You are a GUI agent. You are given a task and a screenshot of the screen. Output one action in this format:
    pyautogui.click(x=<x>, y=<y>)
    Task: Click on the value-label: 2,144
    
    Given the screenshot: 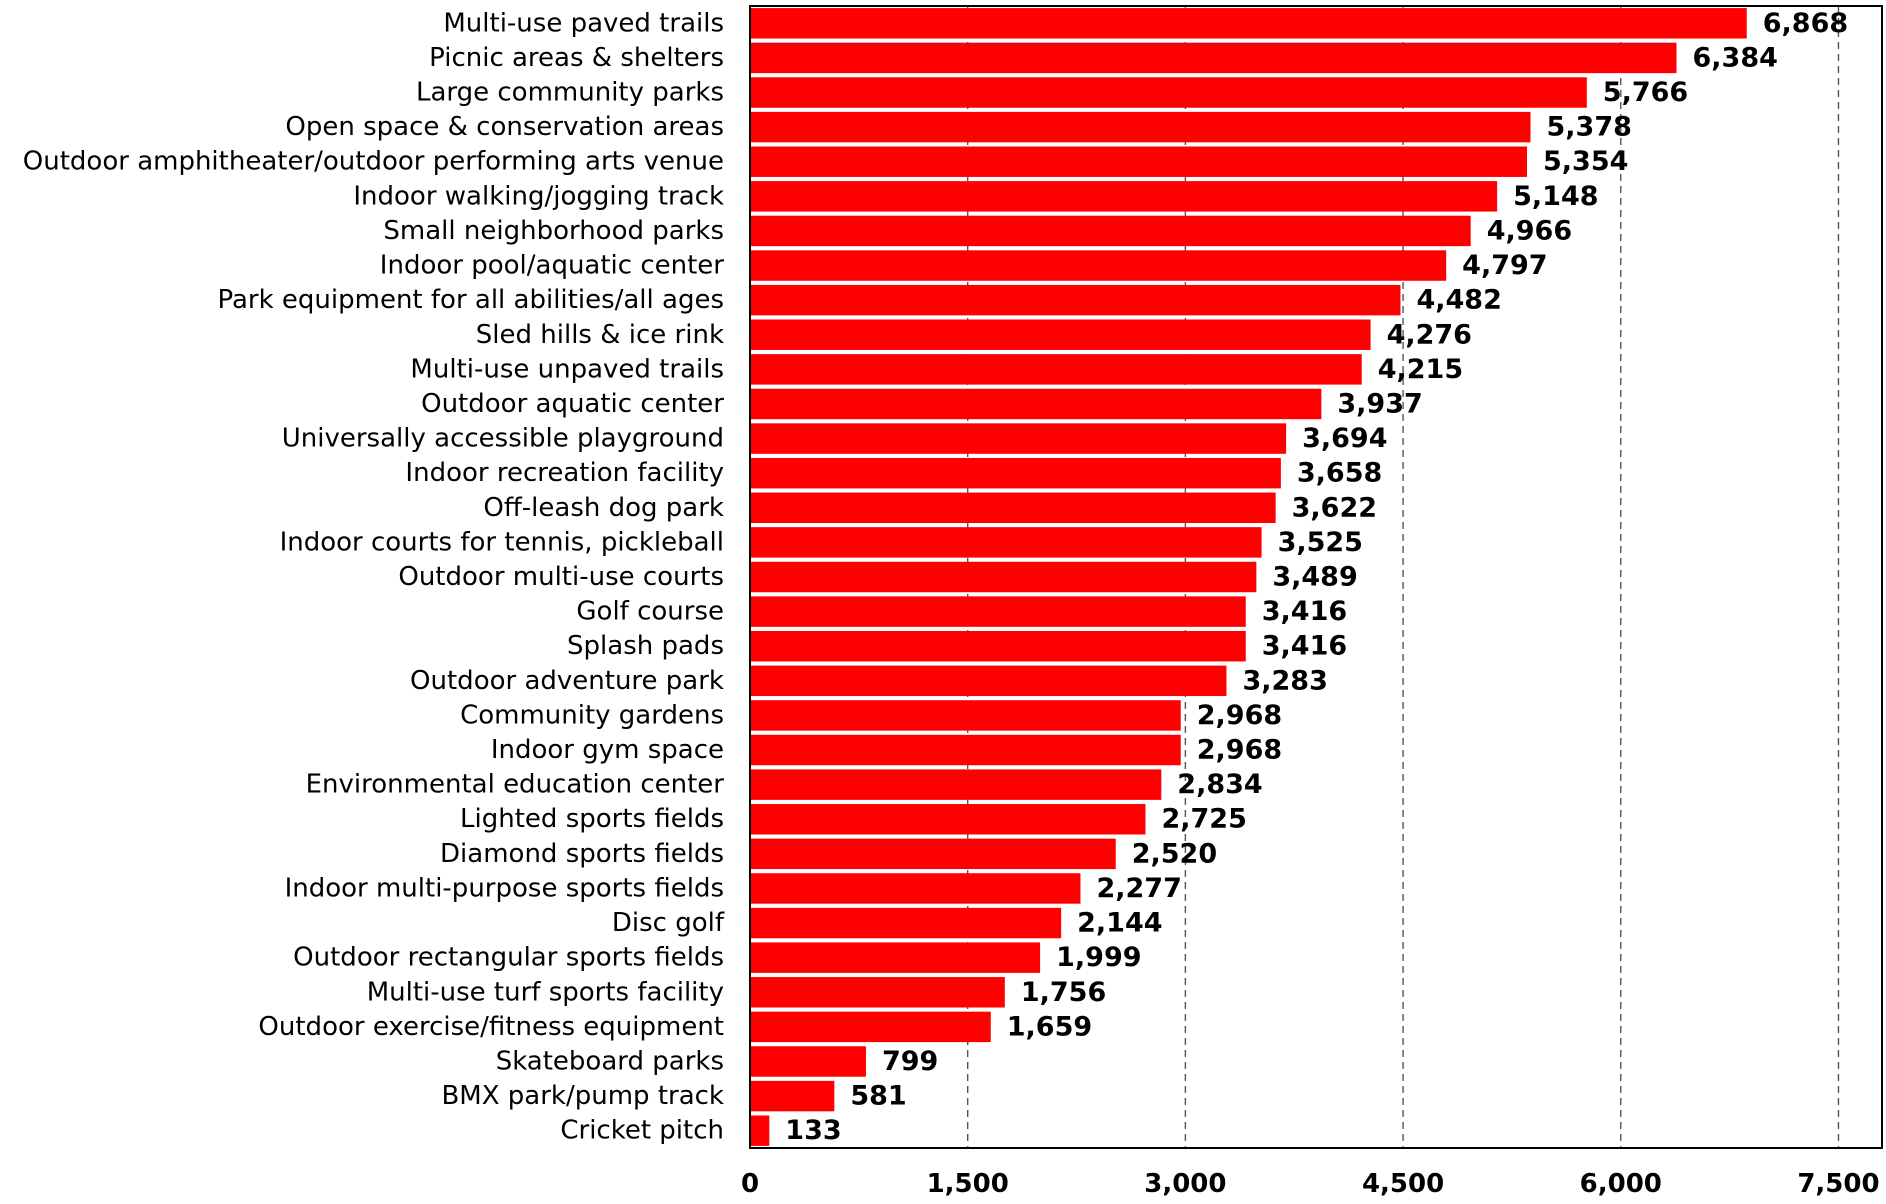 What is the action you would take?
    pyautogui.click(x=1119, y=923)
    